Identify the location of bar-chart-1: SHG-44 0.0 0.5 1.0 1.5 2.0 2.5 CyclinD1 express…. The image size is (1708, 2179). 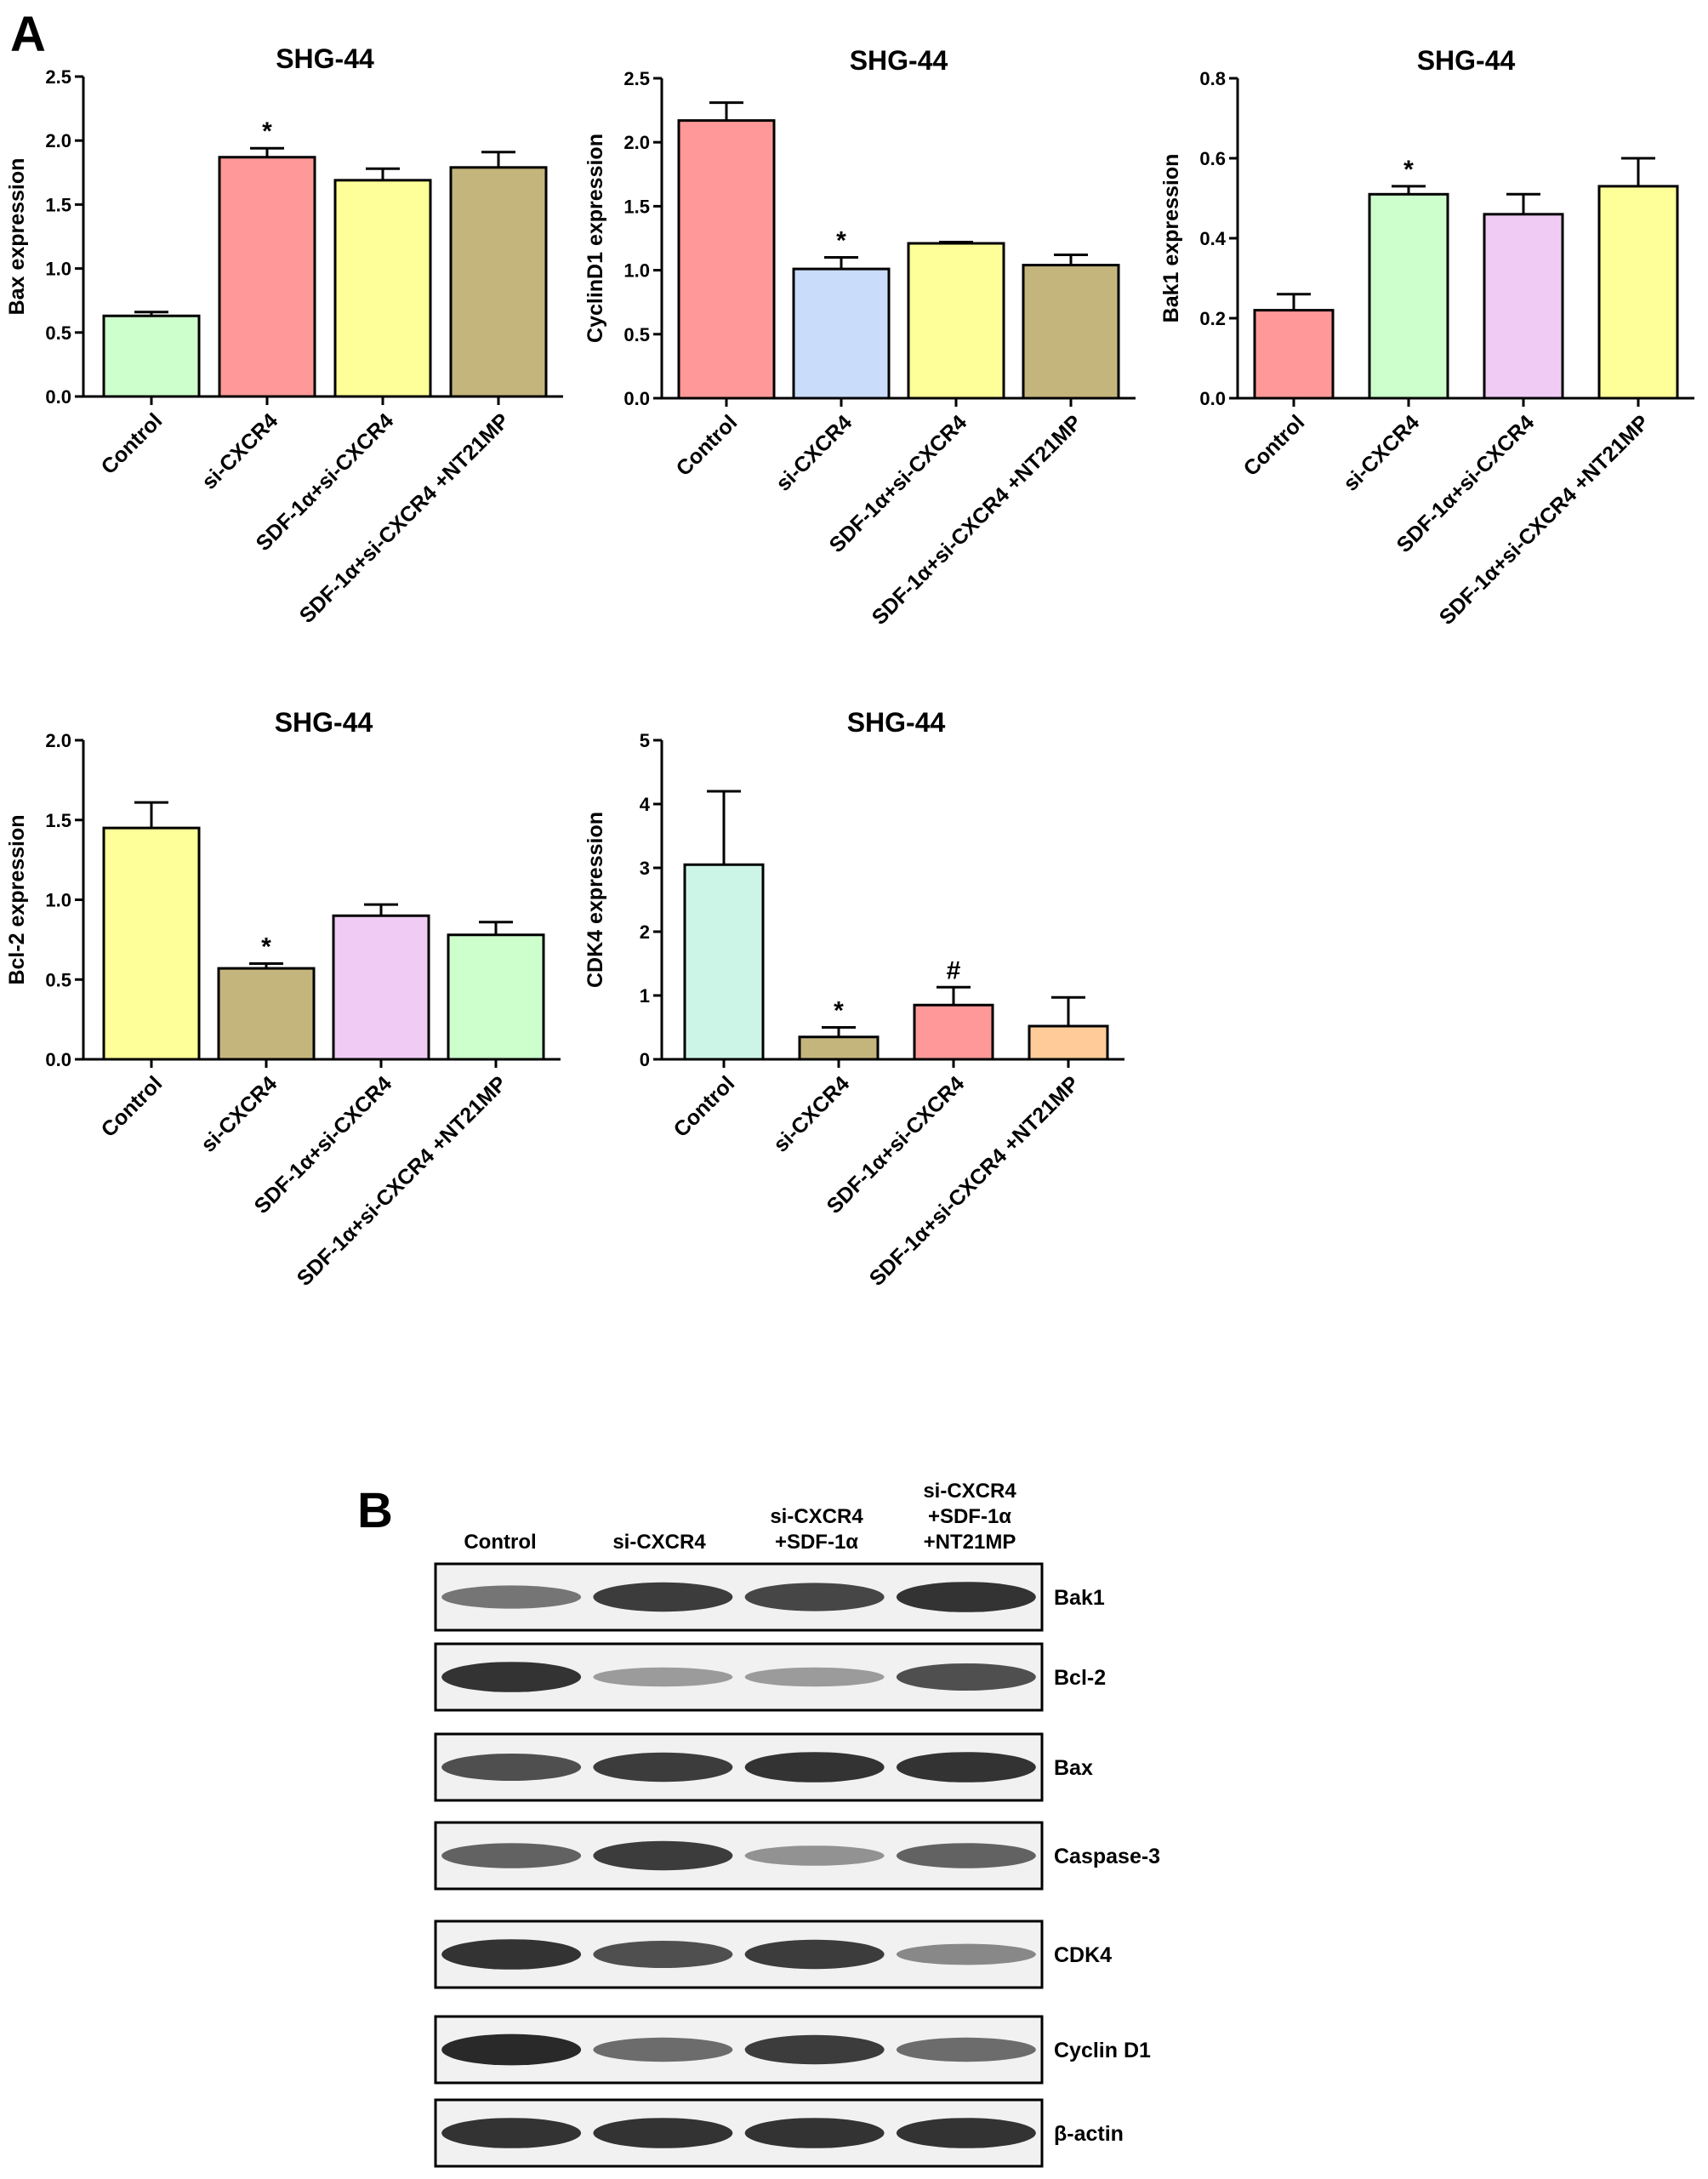
(860, 337).